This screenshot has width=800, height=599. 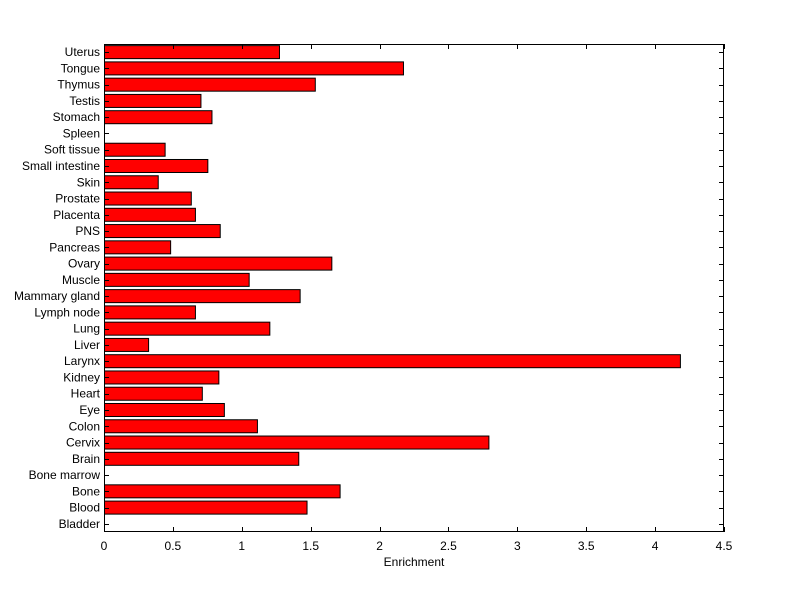 I want to click on bar-eye, so click(x=164, y=410).